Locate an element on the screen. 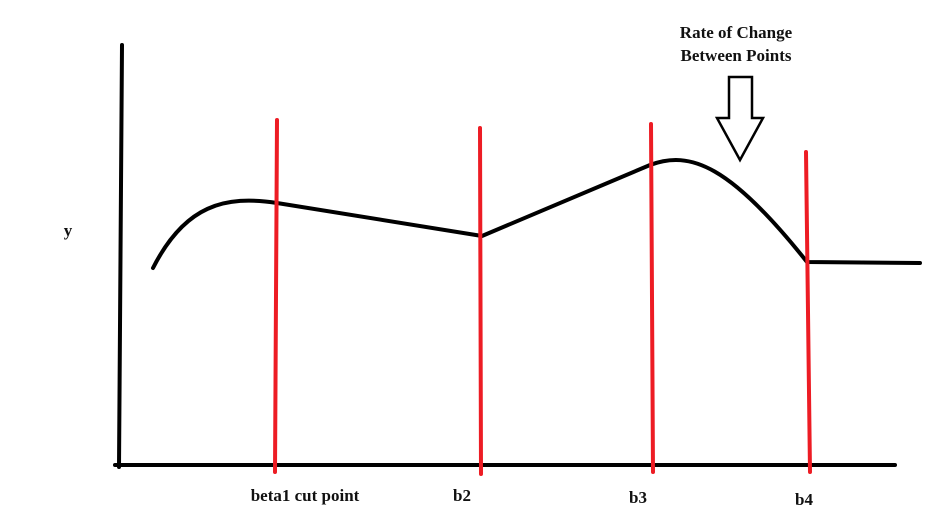 This screenshot has height=528, width=940. cut-label-b4: b4 is located at coordinates (804, 499).